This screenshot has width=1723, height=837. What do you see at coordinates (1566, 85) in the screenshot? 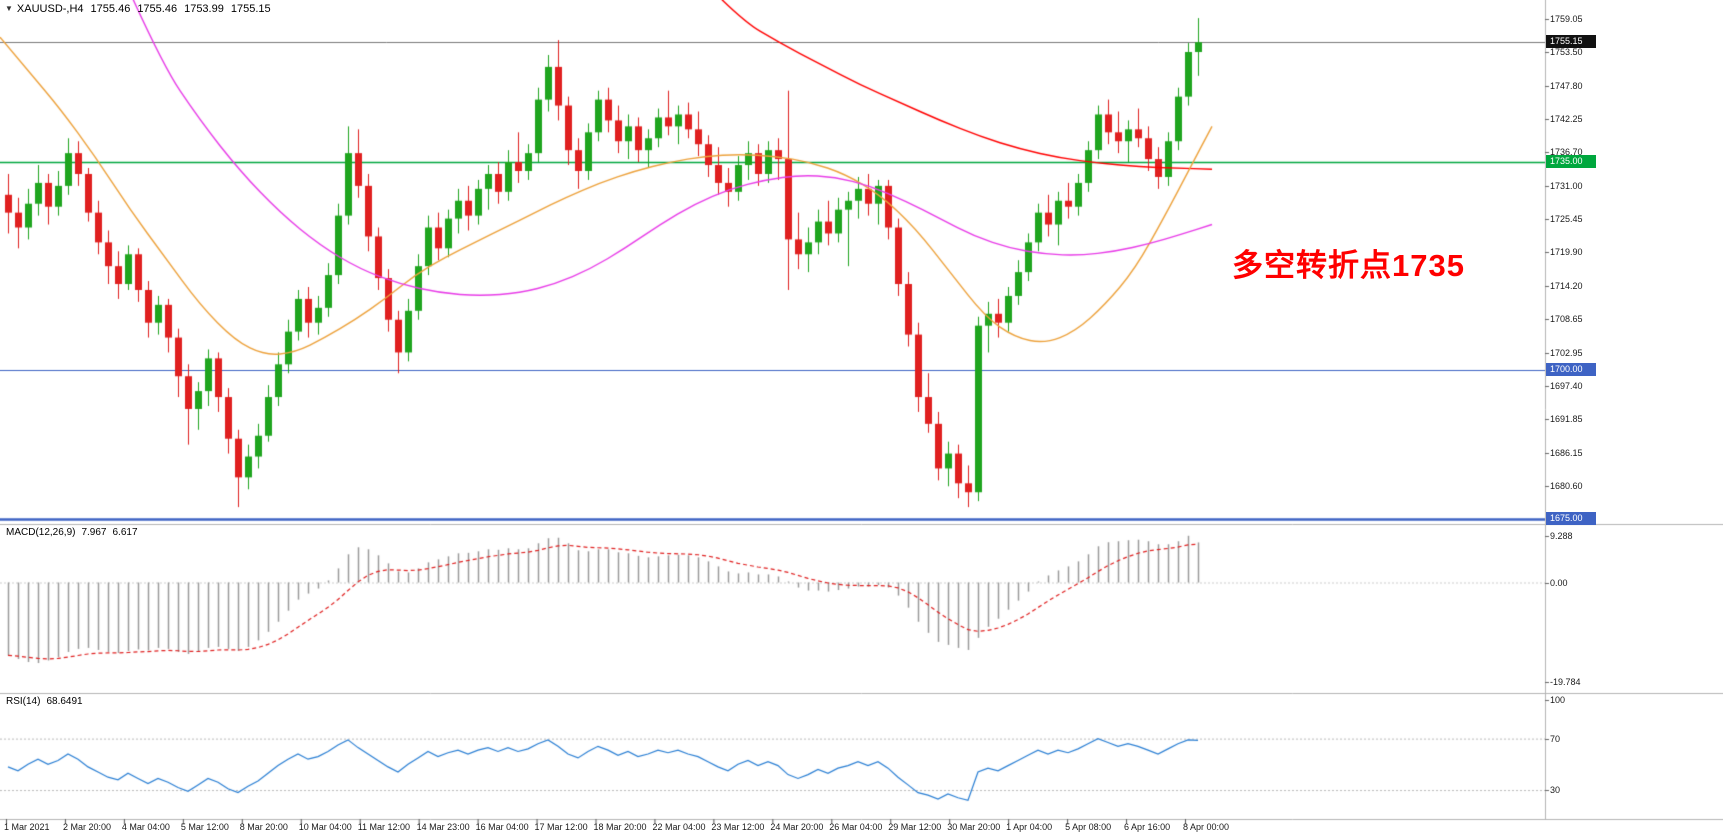
I see `price-axis-label: 1747.80` at bounding box center [1566, 85].